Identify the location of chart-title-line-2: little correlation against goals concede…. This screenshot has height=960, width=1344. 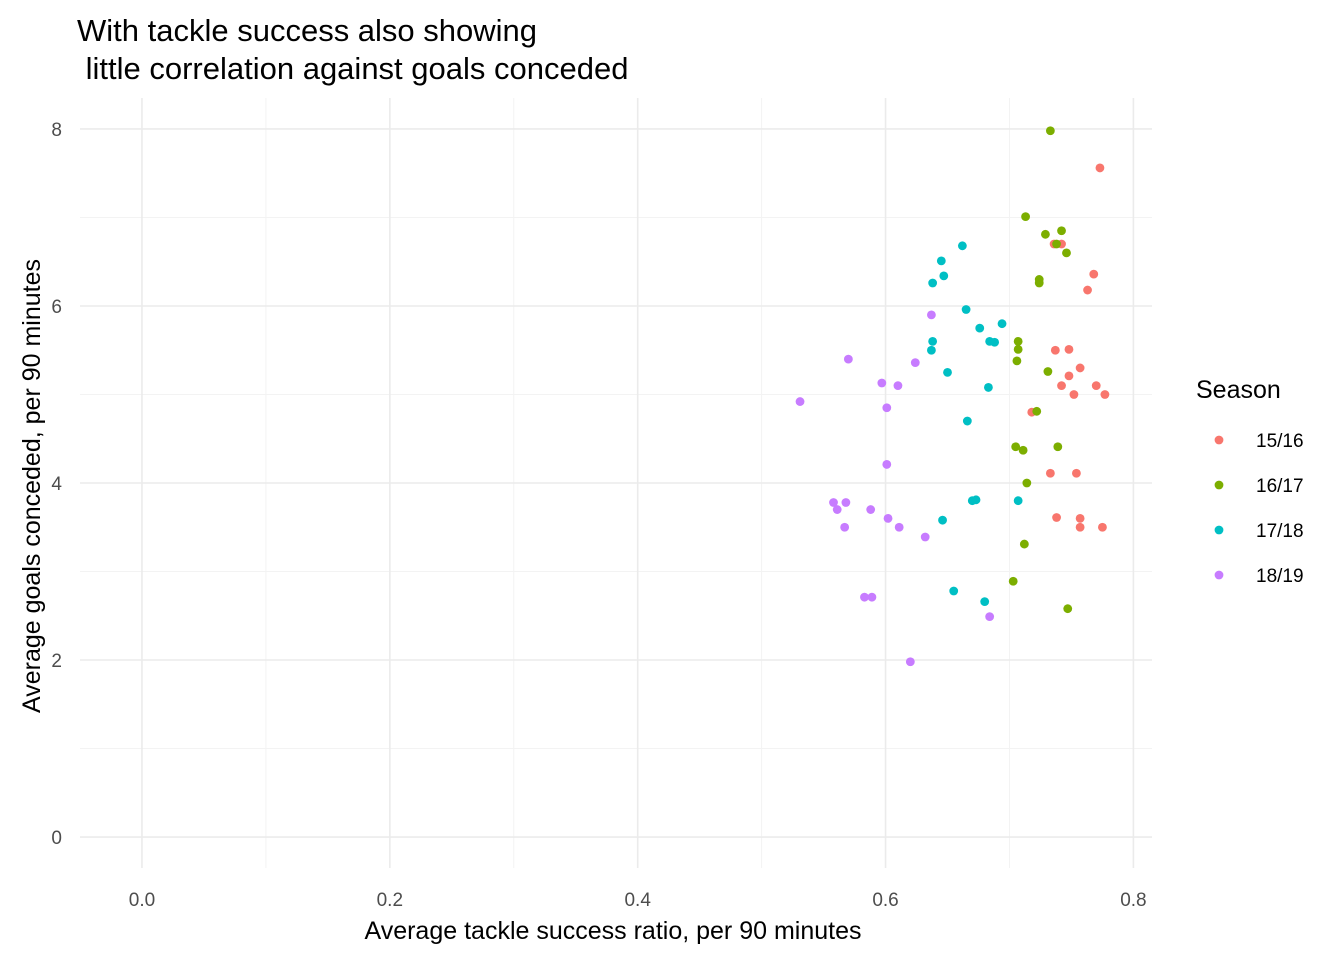
(352, 68).